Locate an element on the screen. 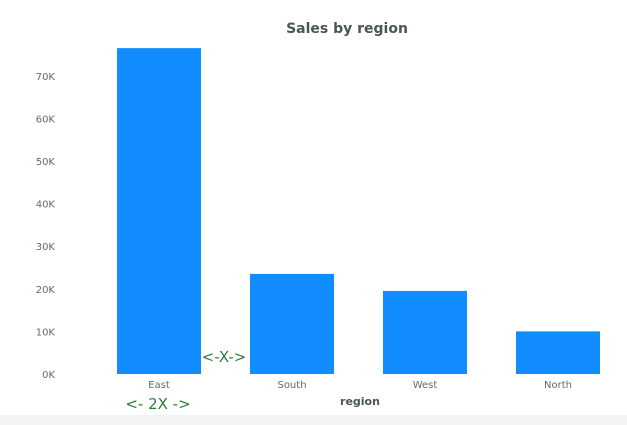  y-tick-label: 50K is located at coordinates (46, 162).